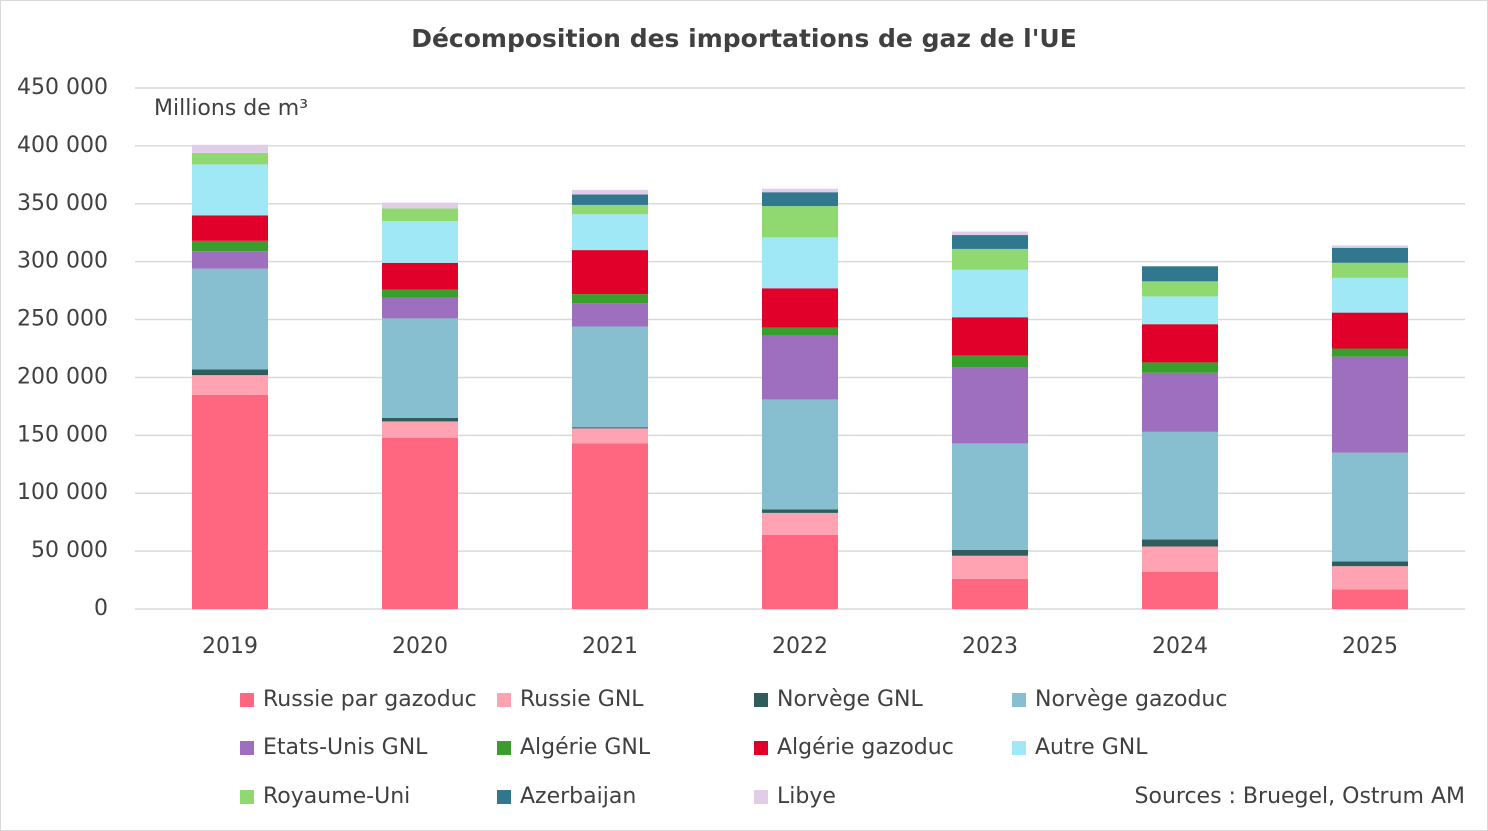 Image resolution: width=1488 pixels, height=831 pixels. What do you see at coordinates (1300, 796) in the screenshot?
I see `source-note: Sources : Bruegel, Ostrum AM` at bounding box center [1300, 796].